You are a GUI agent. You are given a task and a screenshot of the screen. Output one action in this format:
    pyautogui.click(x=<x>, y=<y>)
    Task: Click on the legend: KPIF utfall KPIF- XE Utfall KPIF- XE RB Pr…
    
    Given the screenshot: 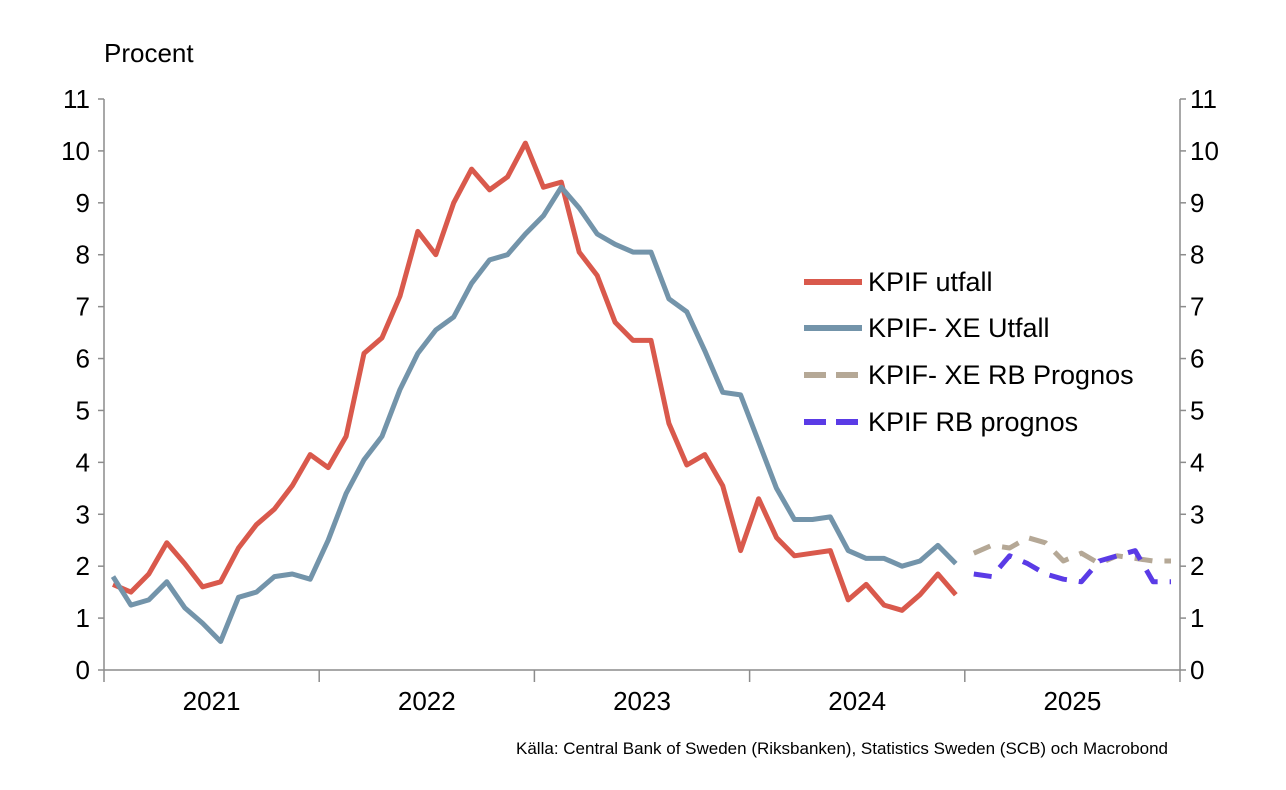 What is the action you would take?
    pyautogui.click(x=969, y=352)
    